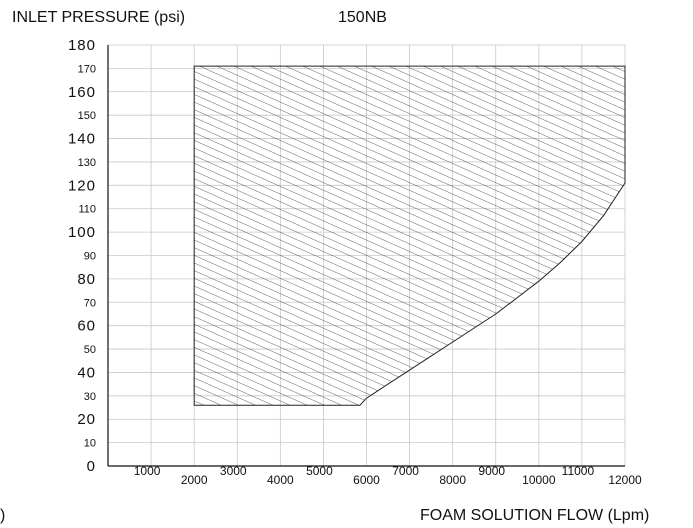  Describe the element at coordinates (90, 303) in the screenshot. I see `y-tick-label-70: 70` at that location.